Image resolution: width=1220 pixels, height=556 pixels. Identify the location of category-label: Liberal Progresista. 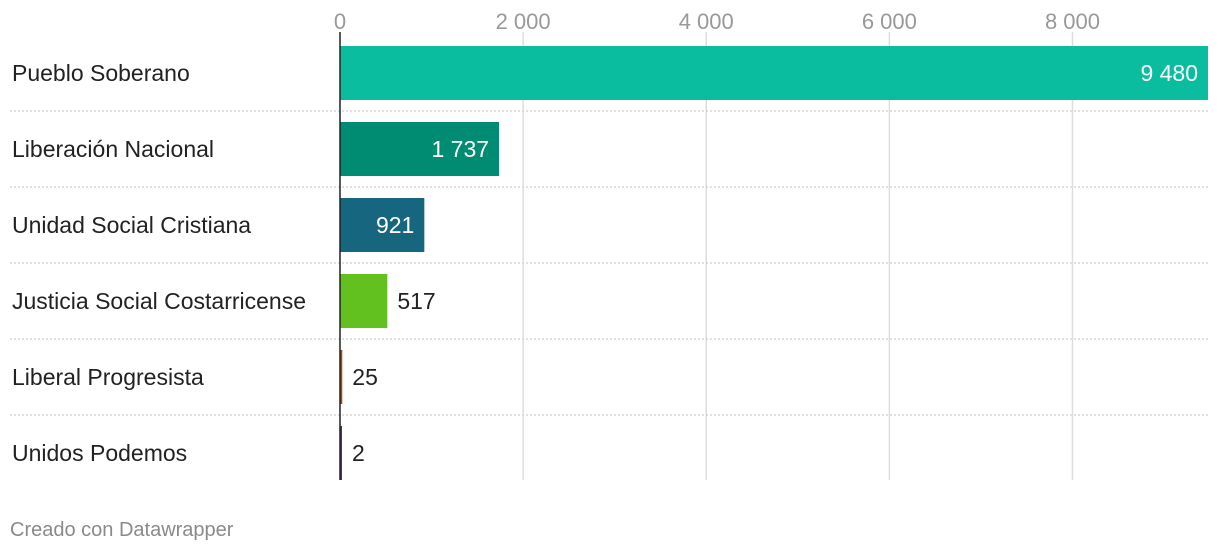
(108, 377).